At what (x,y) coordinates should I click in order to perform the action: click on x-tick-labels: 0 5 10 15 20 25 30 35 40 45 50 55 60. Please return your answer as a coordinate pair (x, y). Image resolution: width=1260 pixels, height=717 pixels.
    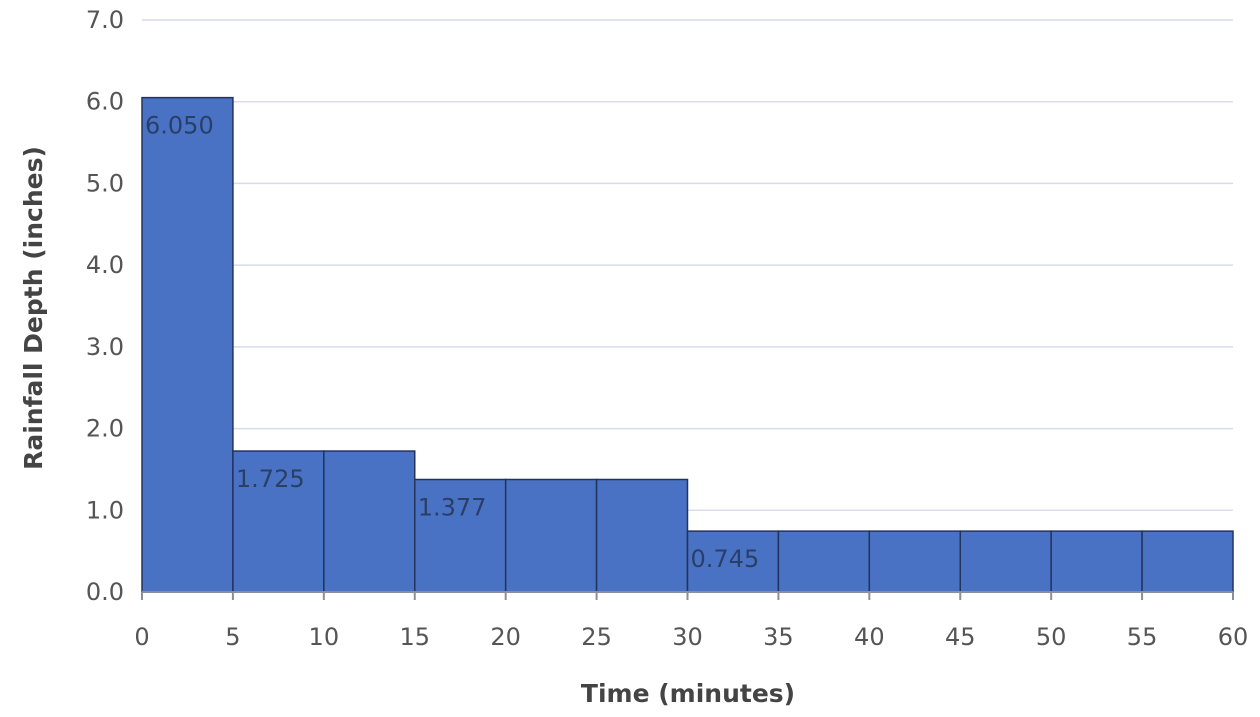
    Looking at the image, I should click on (691, 637).